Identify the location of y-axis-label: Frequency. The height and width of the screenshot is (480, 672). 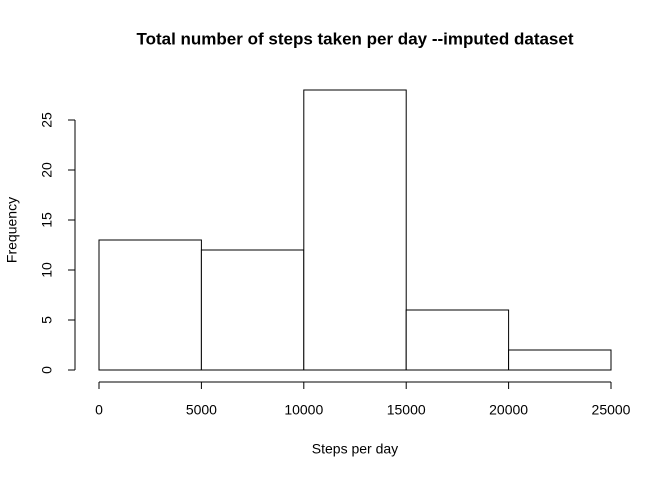
(12, 230).